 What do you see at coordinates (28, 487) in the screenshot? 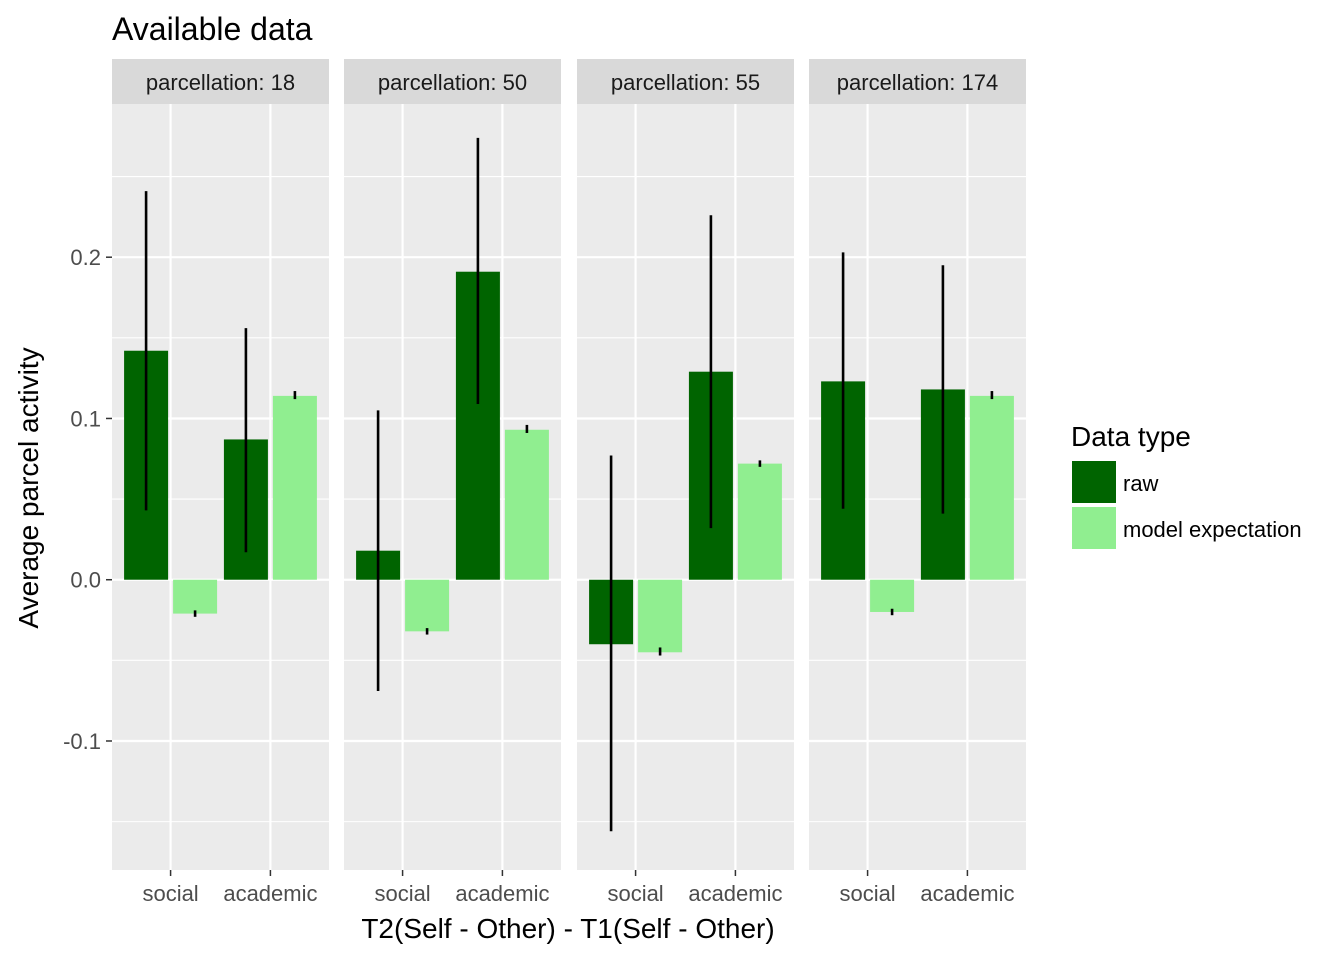
I see `y-axis-title: Average parcel activity` at bounding box center [28, 487].